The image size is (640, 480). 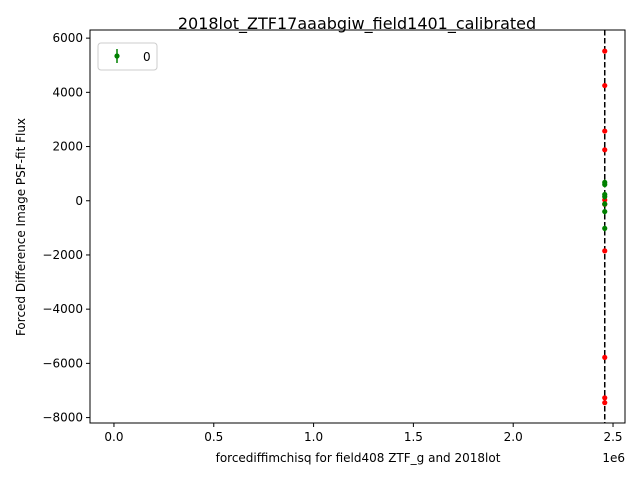 I want to click on y-tick-label: −8000, so click(x=62, y=418).